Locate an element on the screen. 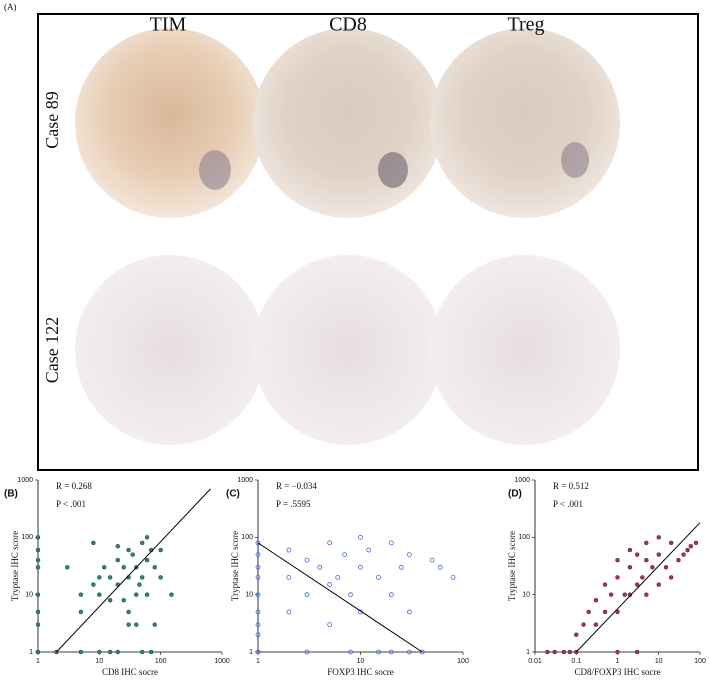  x-tick-label: 1000 is located at coordinates (222, 661).